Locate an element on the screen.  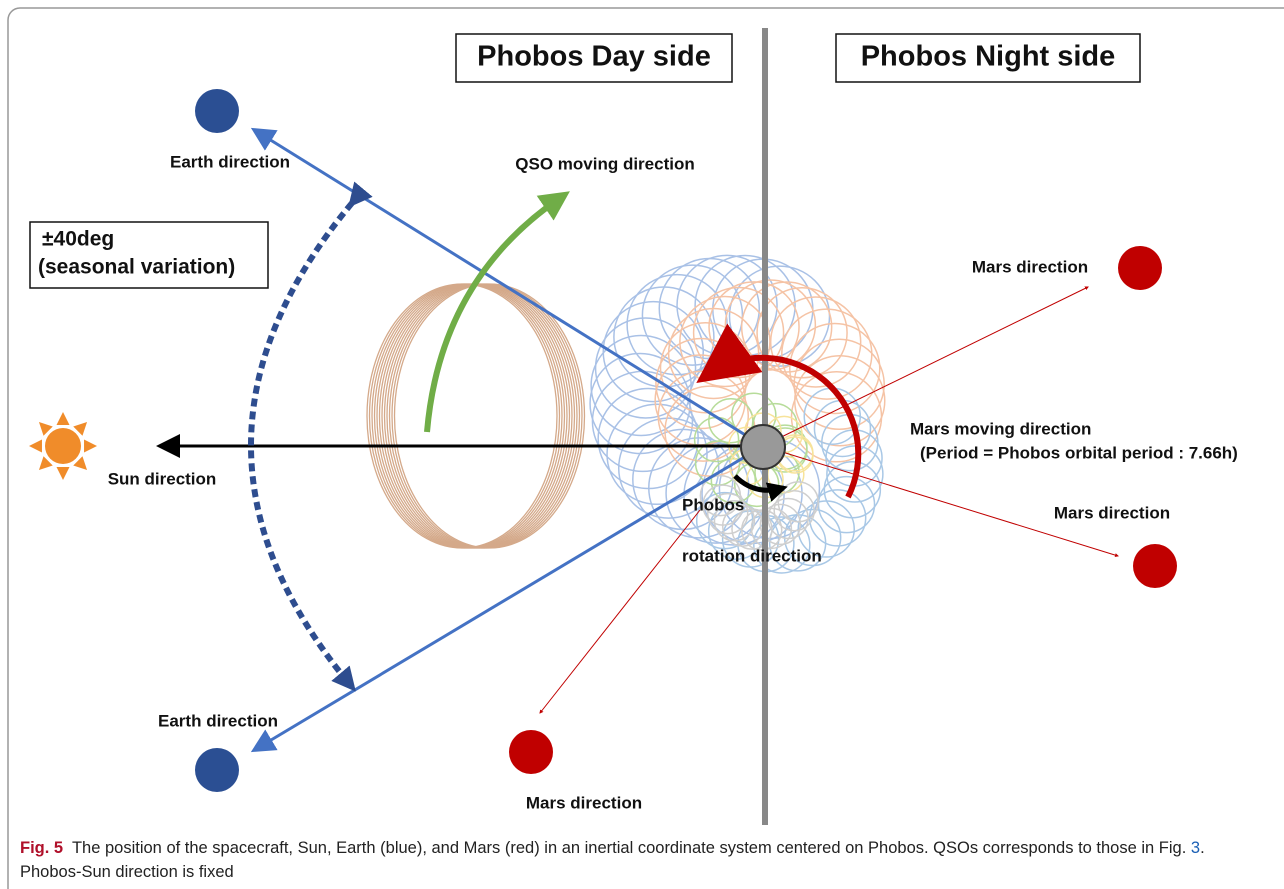
qso-orbits is located at coordinates (626, 414).